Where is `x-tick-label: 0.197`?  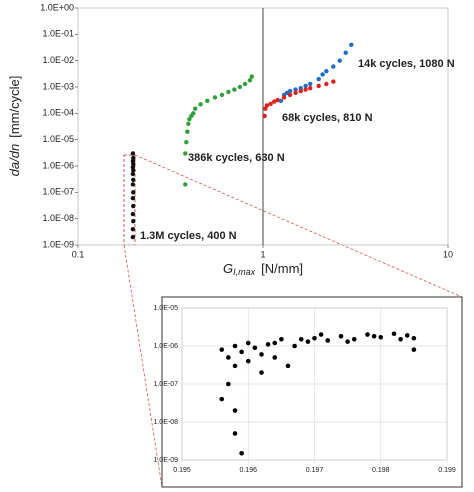
x-tick-label: 0.197 is located at coordinates (315, 470).